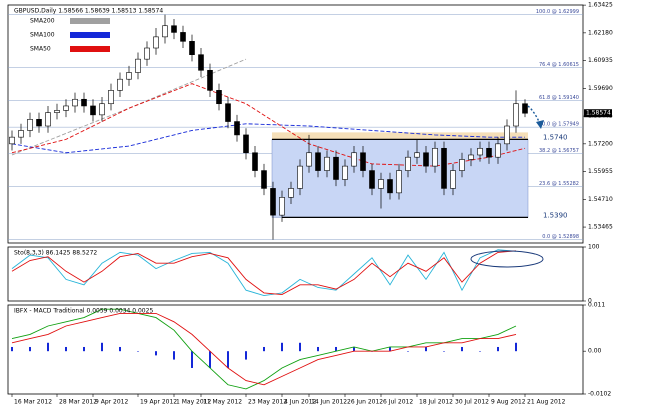 Image resolution: width=662 pixels, height=411 pixels. Describe the element at coordinates (540, 124) in the screenshot. I see `arrow-head` at that location.